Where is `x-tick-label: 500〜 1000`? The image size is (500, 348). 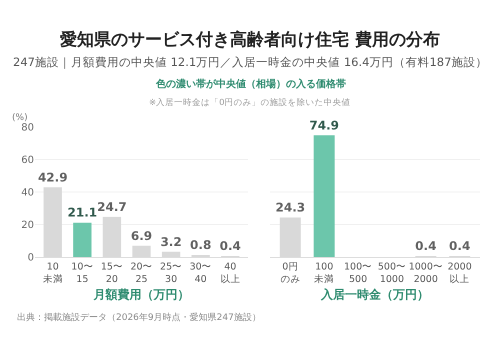 x-tick-label: 500〜 1000 is located at coordinates (392, 273).